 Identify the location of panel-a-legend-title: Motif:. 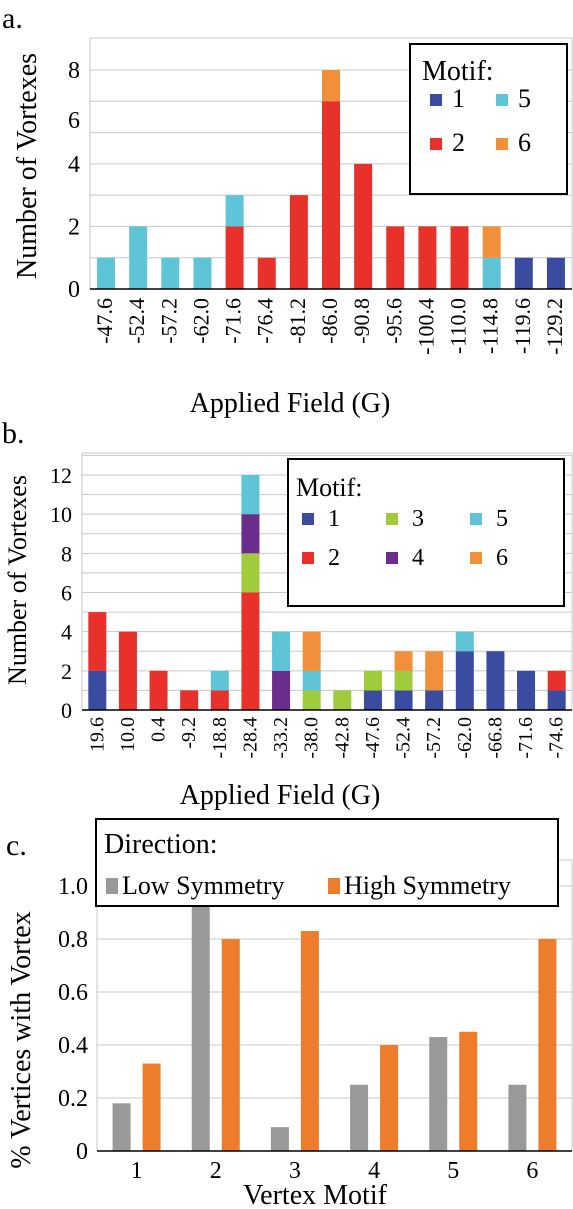
(458, 71).